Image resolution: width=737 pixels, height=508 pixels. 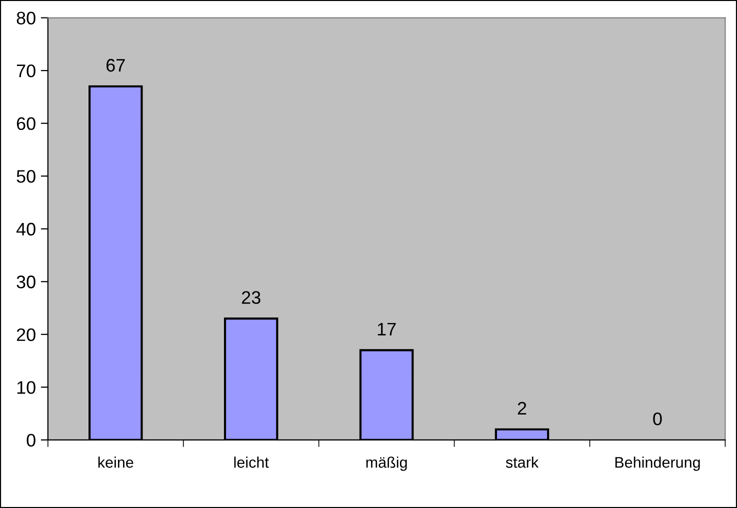 What do you see at coordinates (26, 18) in the screenshot?
I see `y-tick-label: 80` at bounding box center [26, 18].